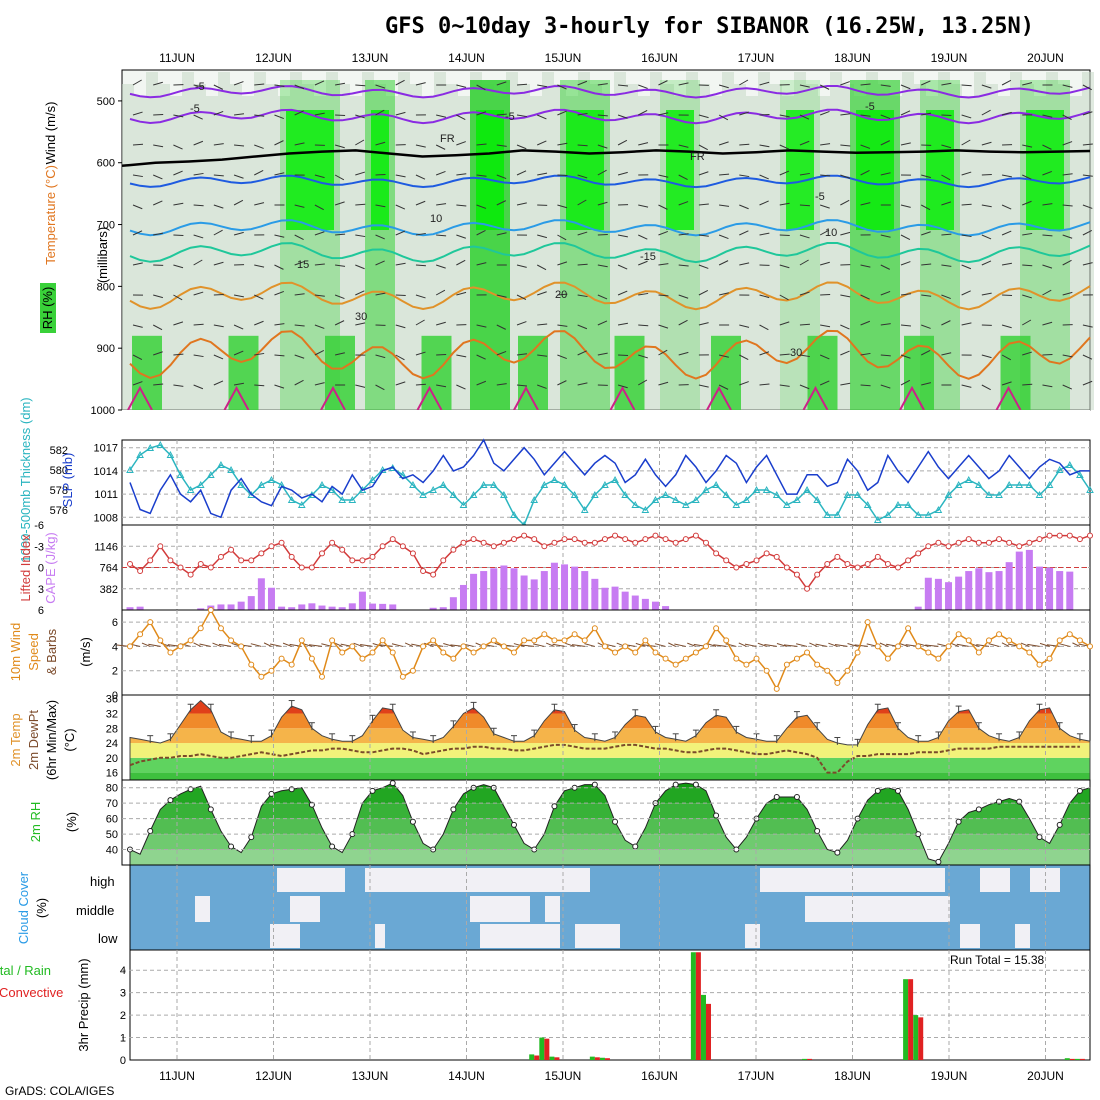 This screenshot has height=1100, width=1100. I want to click on precip-total-bar, so click(906, 1019).